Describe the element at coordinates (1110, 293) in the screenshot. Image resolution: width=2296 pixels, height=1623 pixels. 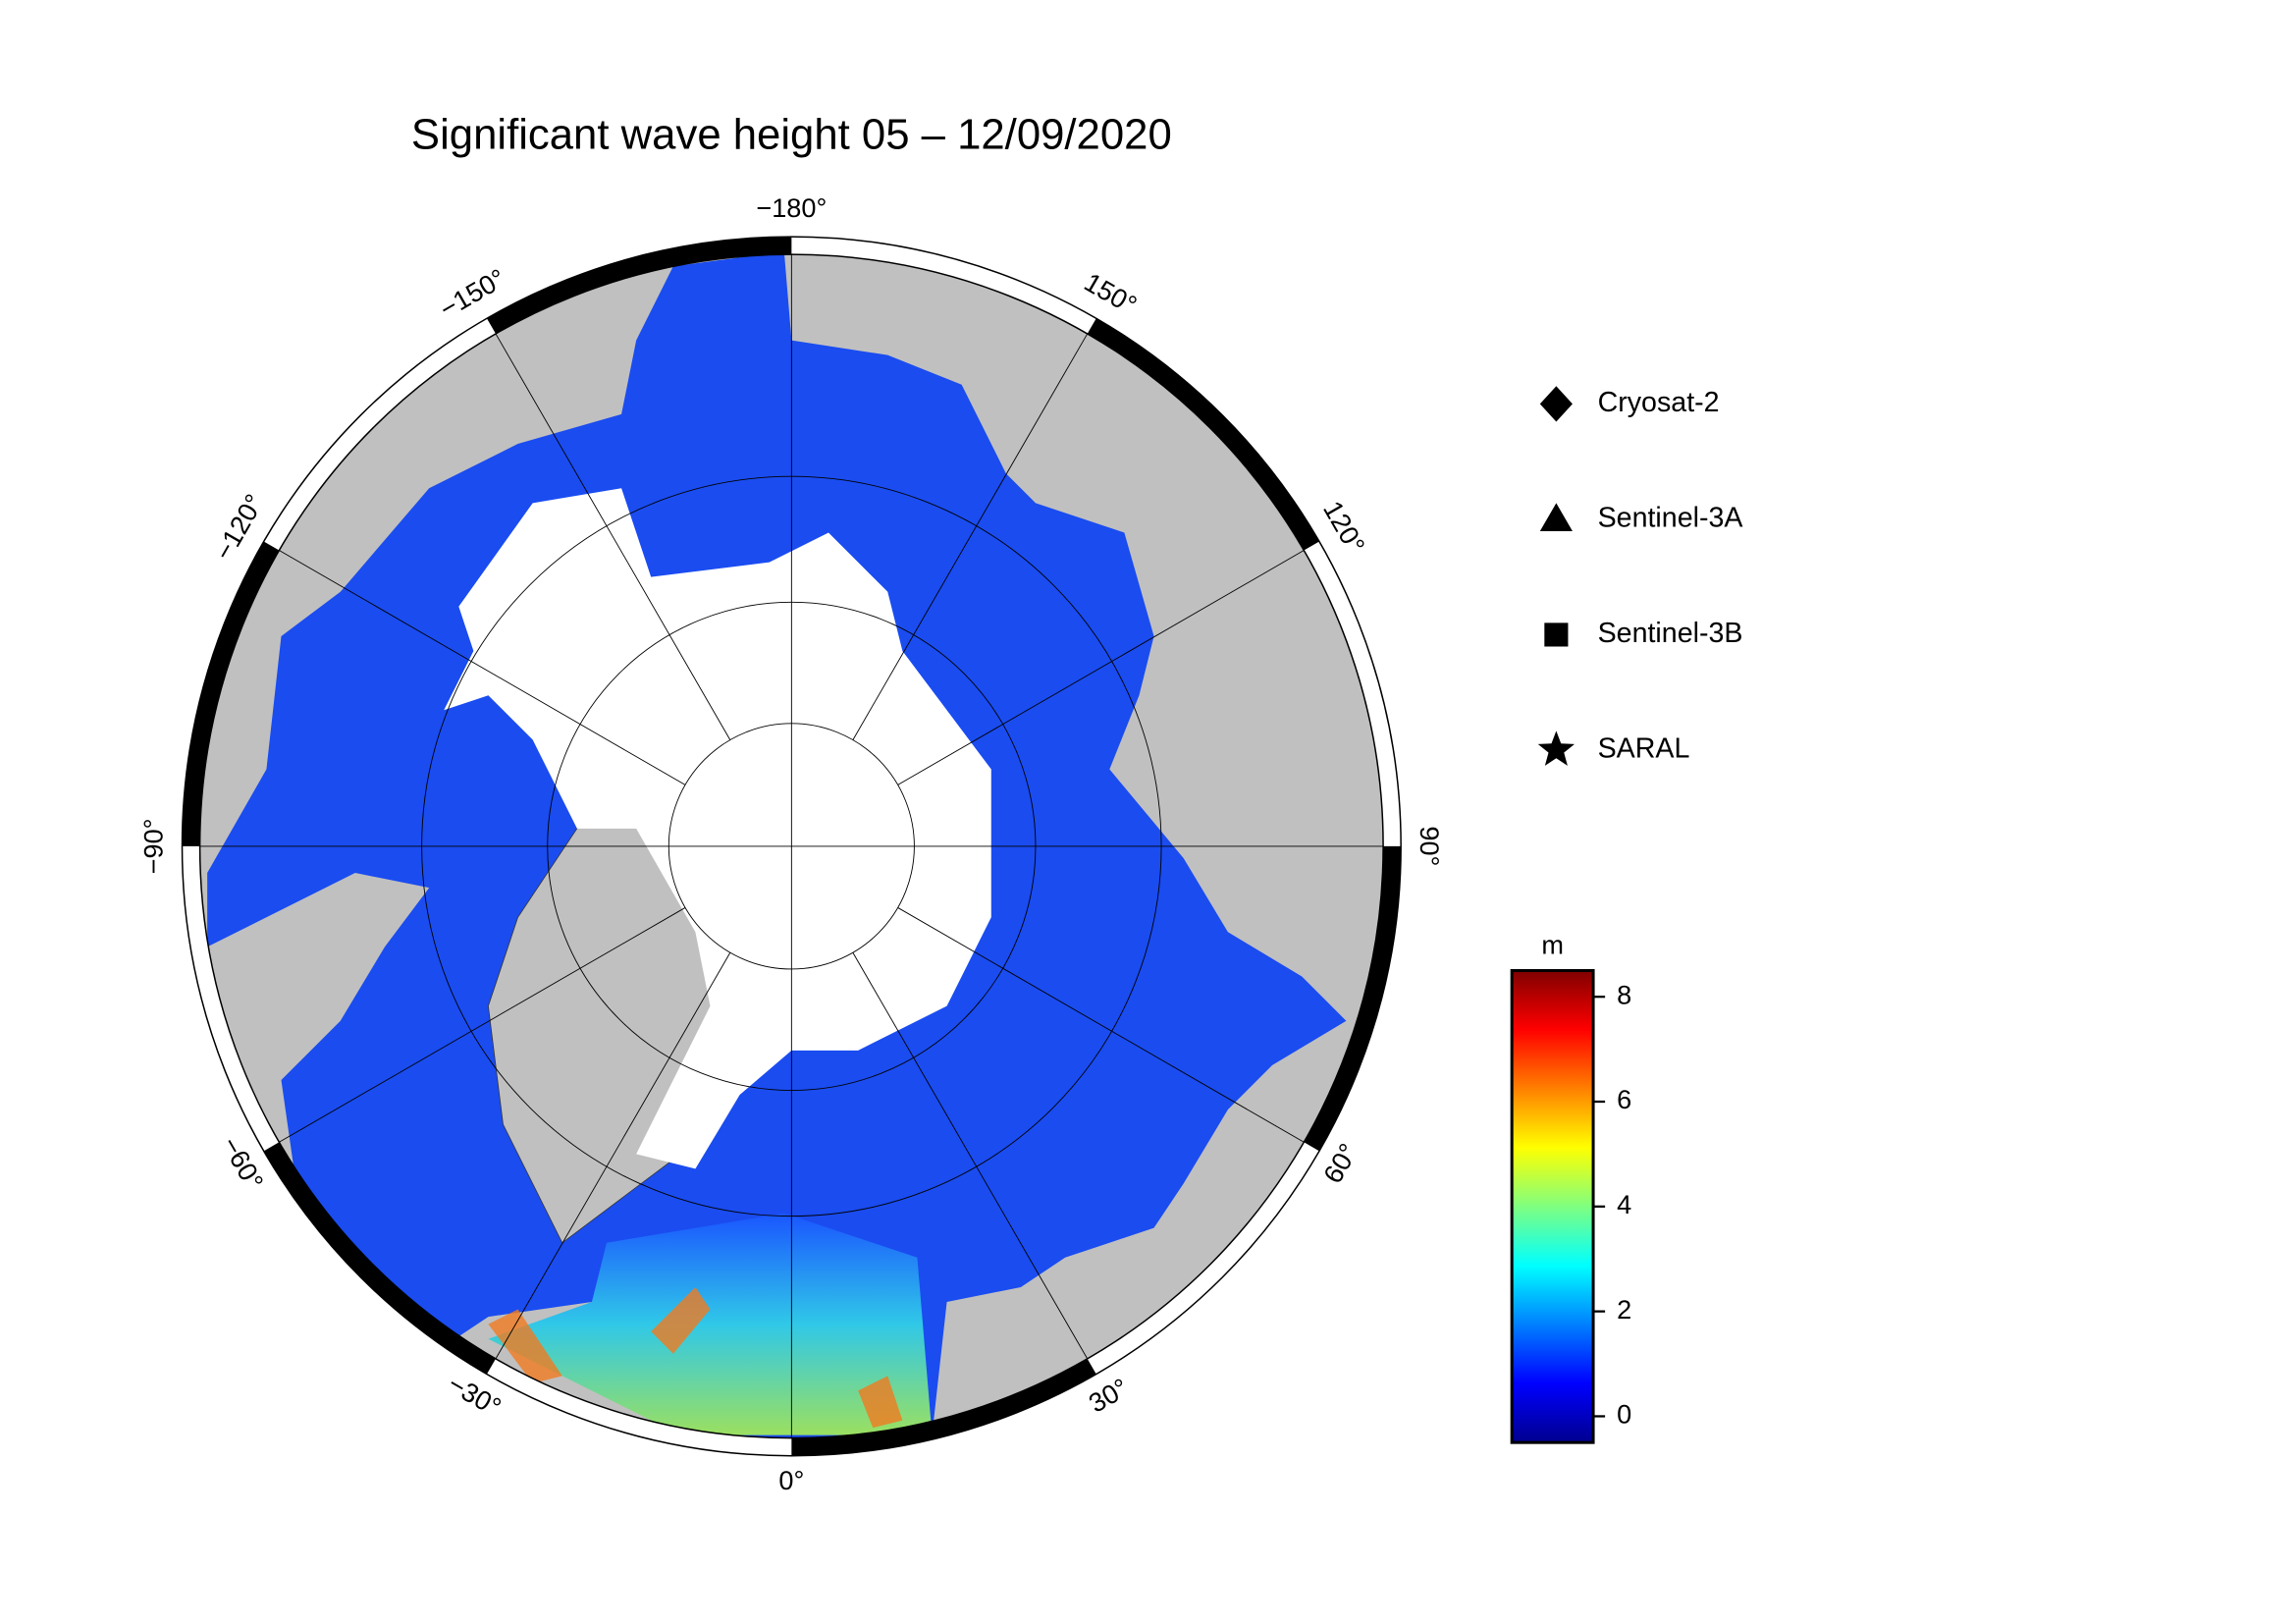
I see `longitude-label: 150°` at that location.